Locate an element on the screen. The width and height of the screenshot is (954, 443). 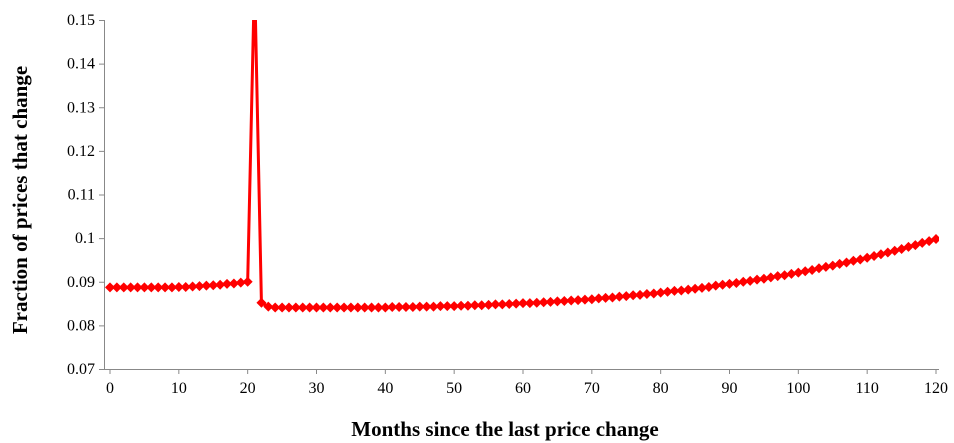
y-axis-title: Fraction of prices that change is located at coordinates (20, 200).